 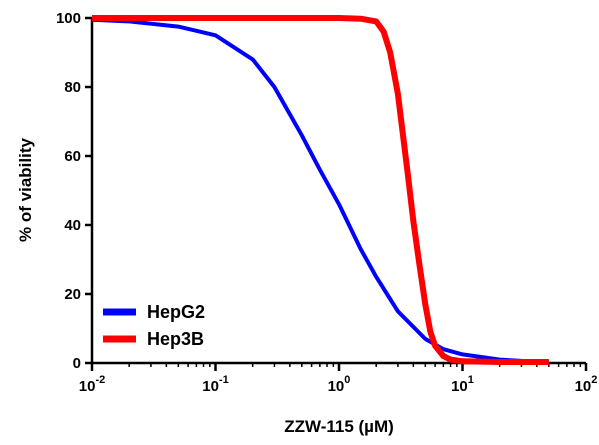 I want to click on x-tick-label: 10⁰, so click(x=339, y=384).